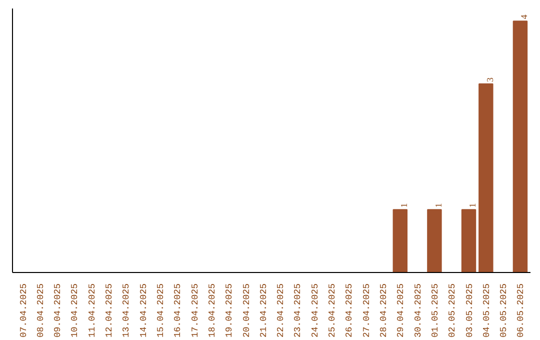  What do you see at coordinates (212, 310) in the screenshot?
I see `x-tick-label: 18.04.2025` at bounding box center [212, 310].